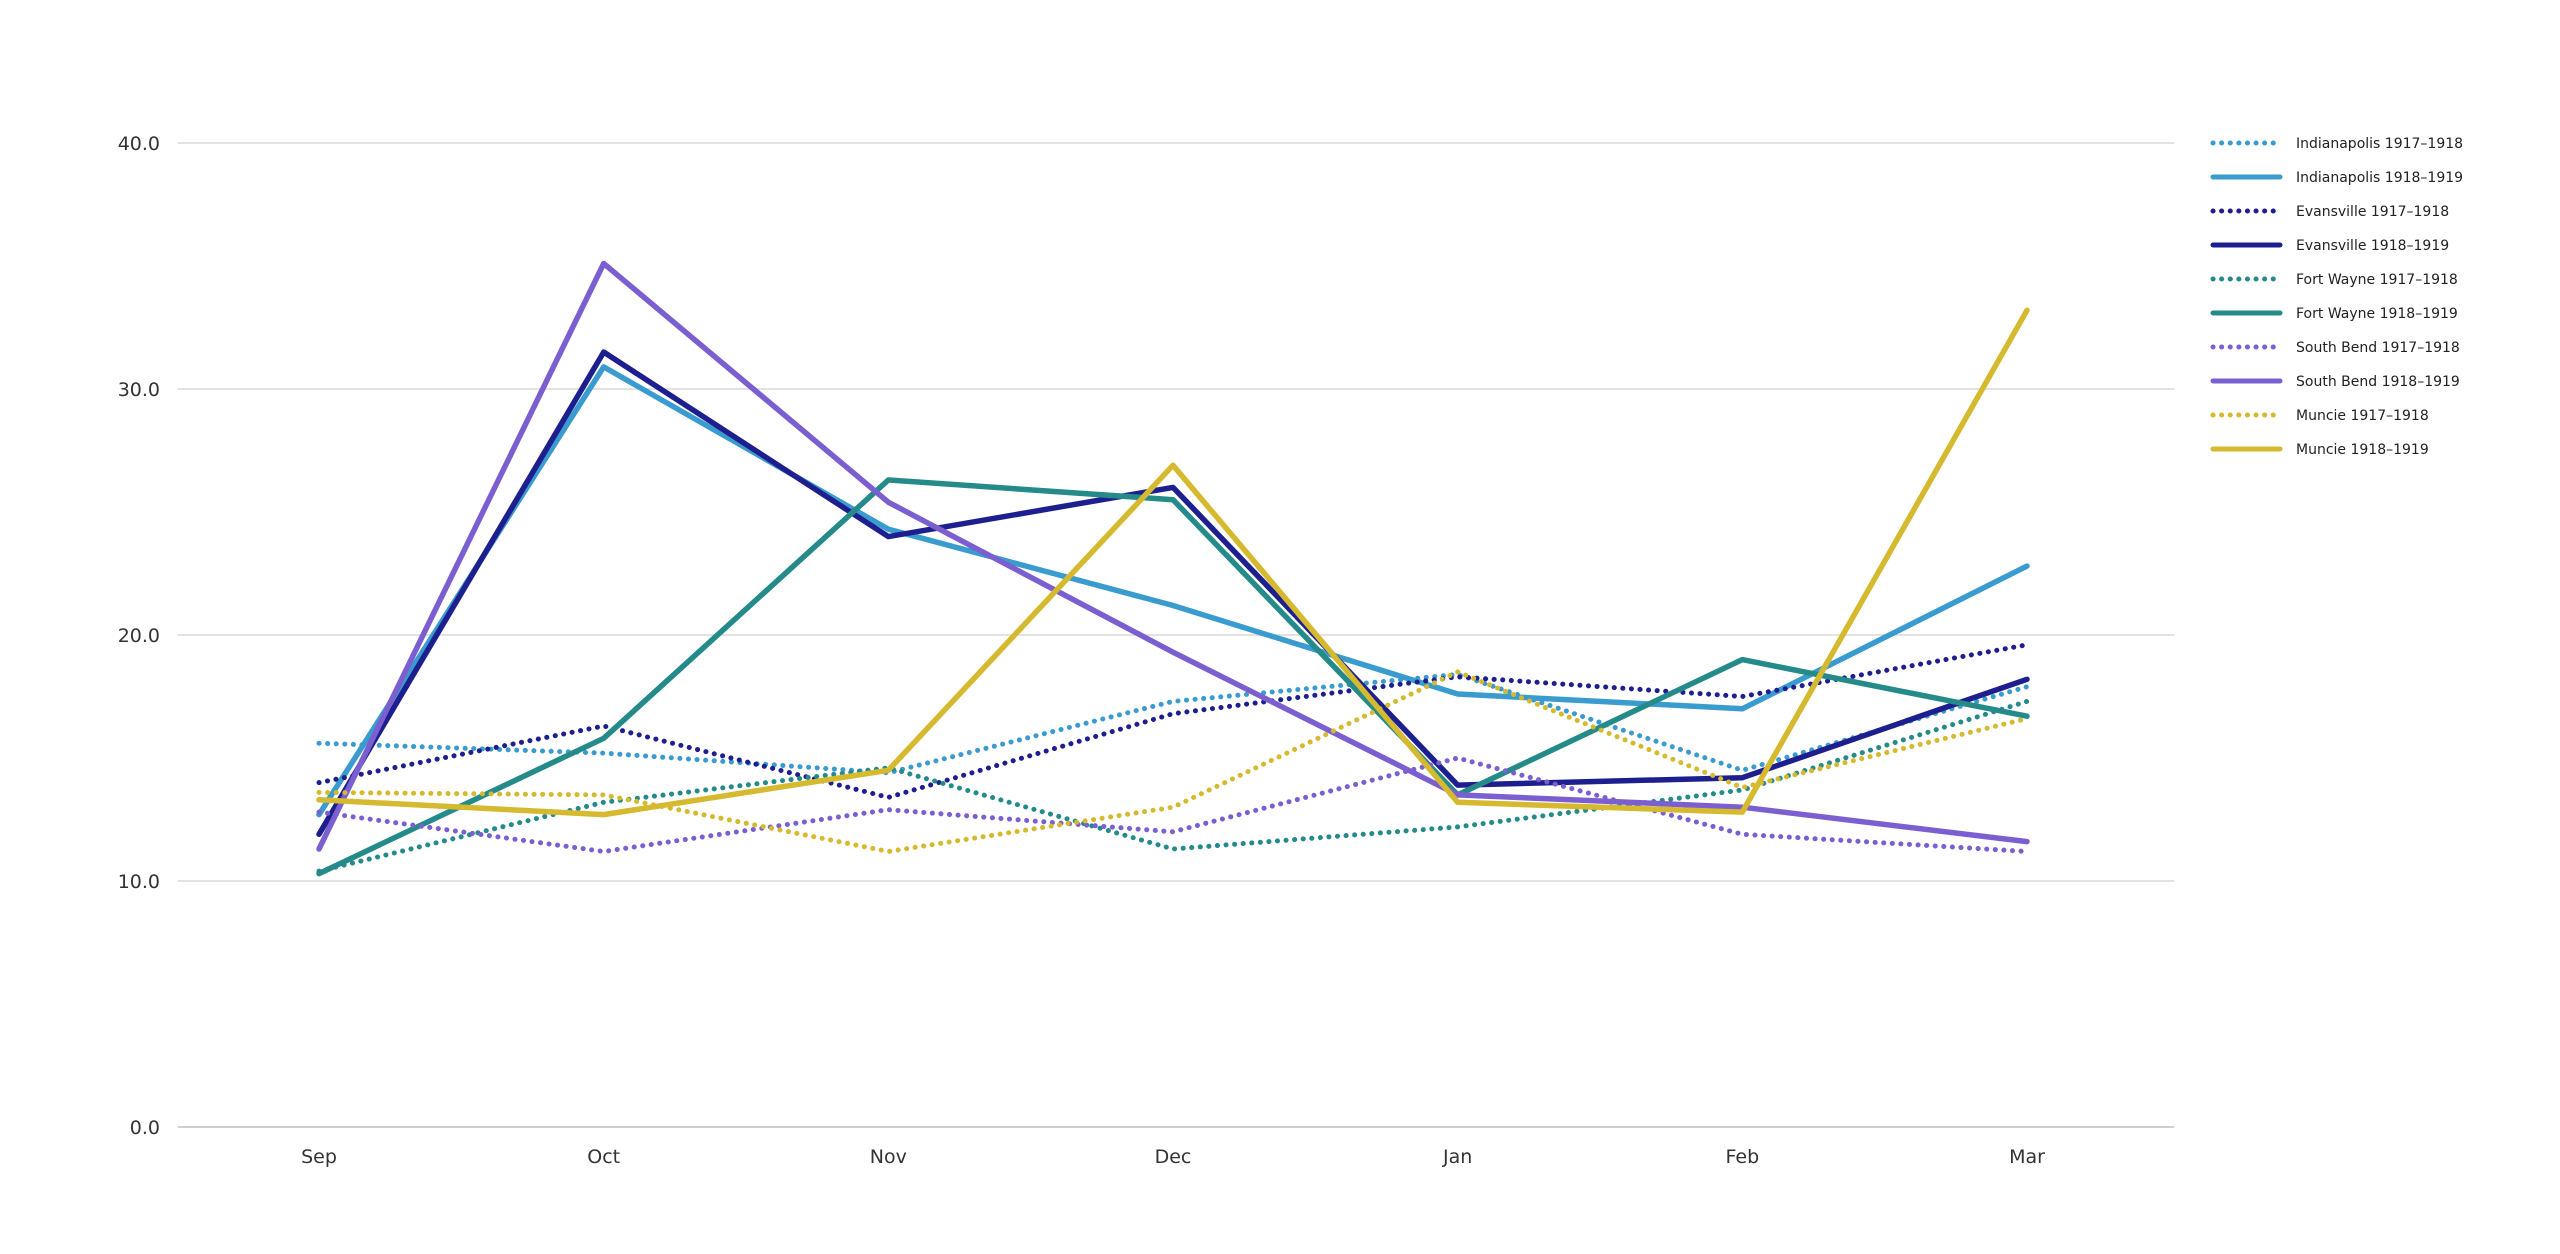 The image size is (2560, 1254). Describe the element at coordinates (2362, 416) in the screenshot. I see `legend-label: Muncie 1917–1918` at that location.